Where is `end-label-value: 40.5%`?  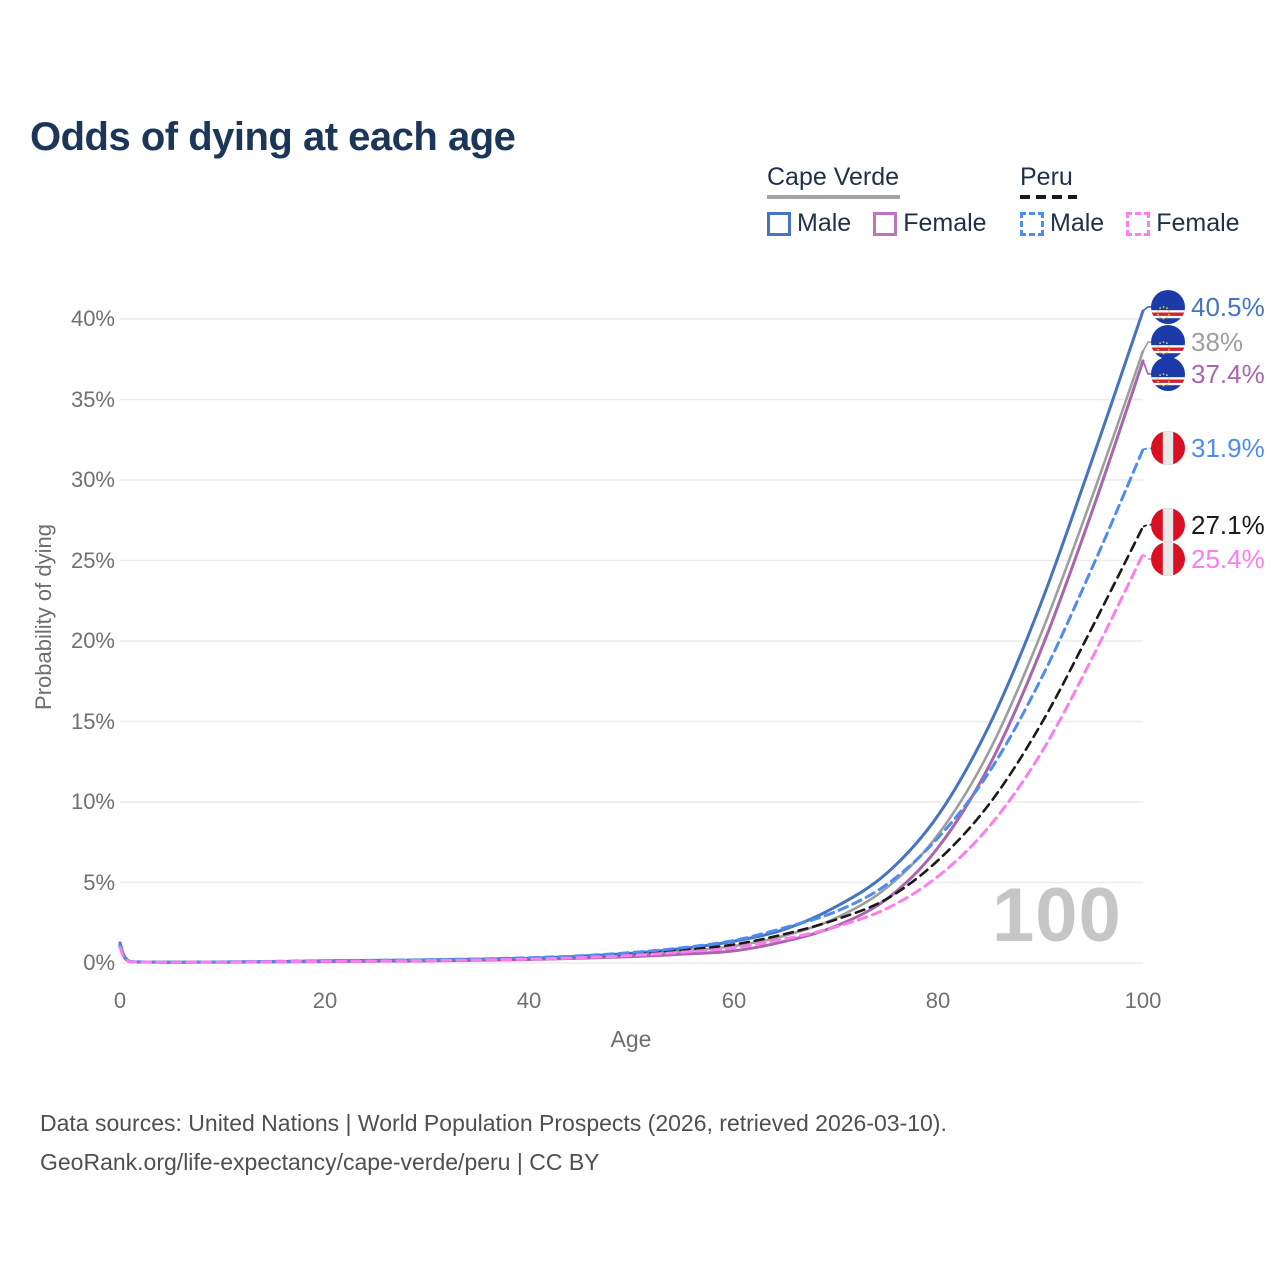
end-label-value: 40.5% is located at coordinates (1228, 306).